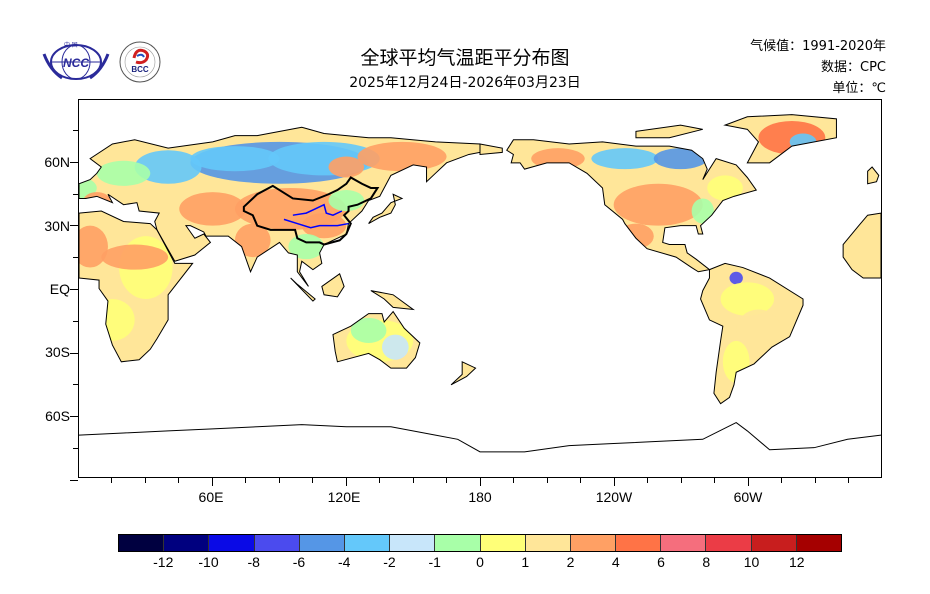 The width and height of the screenshot is (930, 594). What do you see at coordinates (615, 562) in the screenshot?
I see `colorbar-label: 4` at bounding box center [615, 562].